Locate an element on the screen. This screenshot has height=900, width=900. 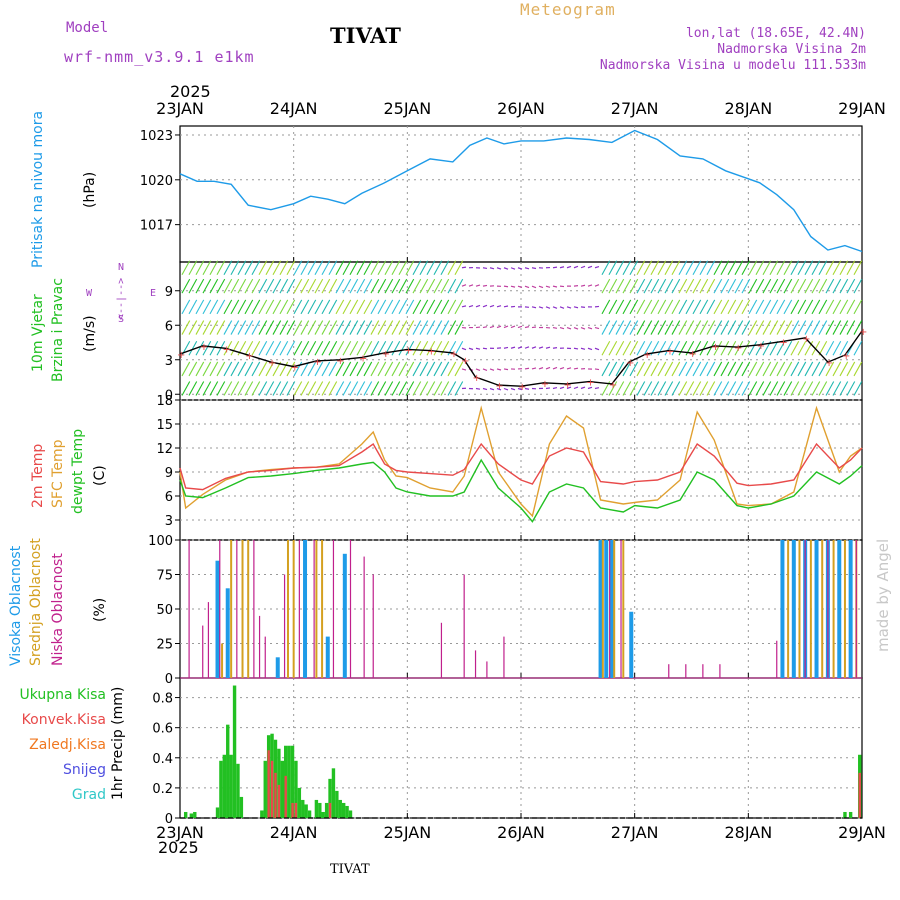
x-date-label-bottom: 27JAN is located at coordinates (635, 832).